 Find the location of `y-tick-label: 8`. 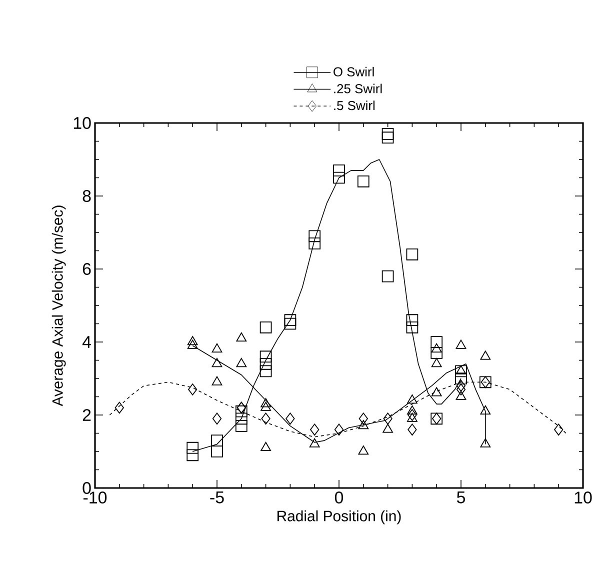

y-tick-label: 8 is located at coordinates (86, 196).